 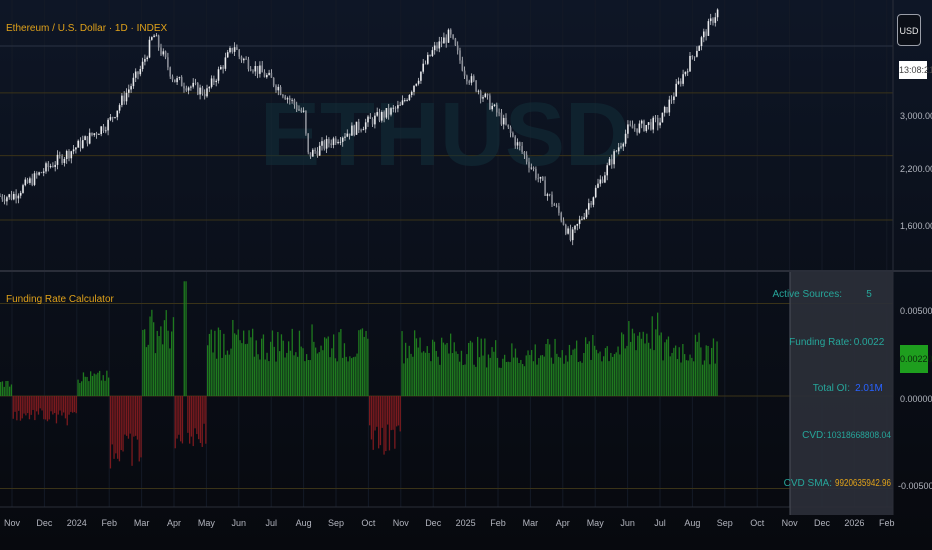 I want to click on time-label: 2024, so click(x=77, y=523).